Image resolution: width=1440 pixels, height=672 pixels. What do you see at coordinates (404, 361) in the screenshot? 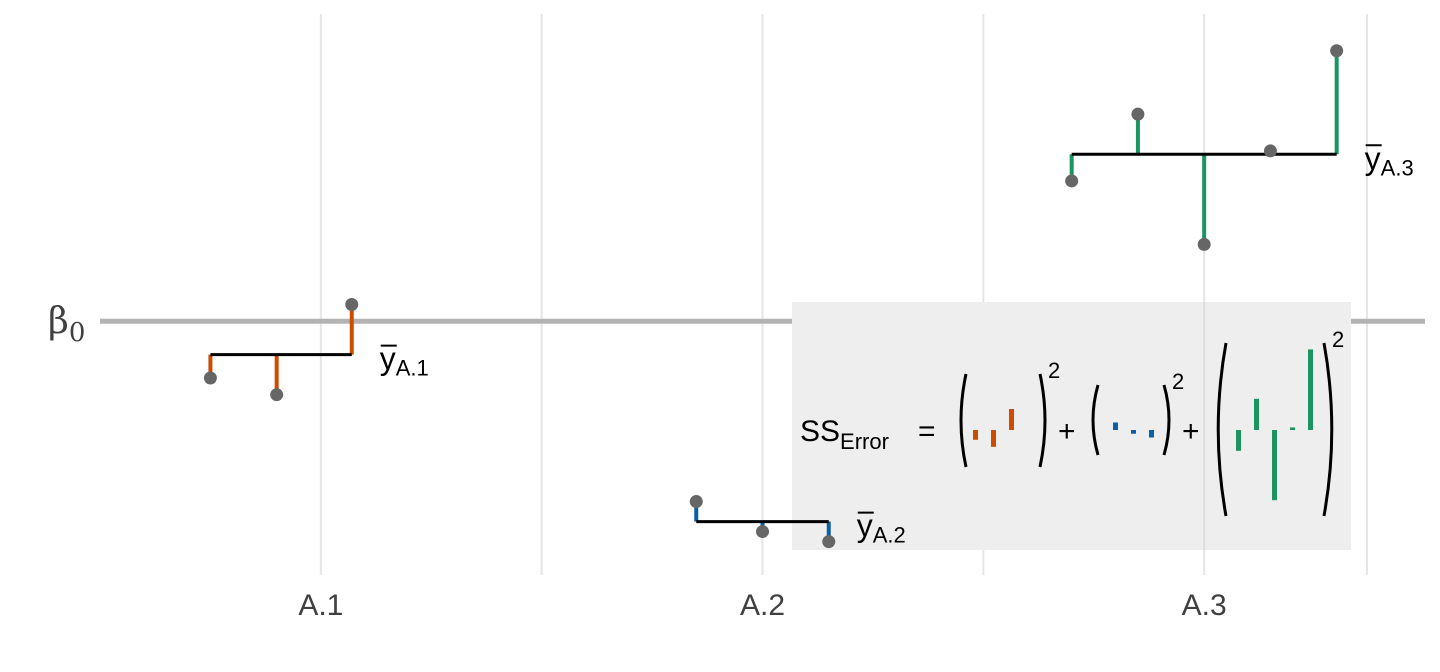
I see `group-mean-label: yA.1` at bounding box center [404, 361].